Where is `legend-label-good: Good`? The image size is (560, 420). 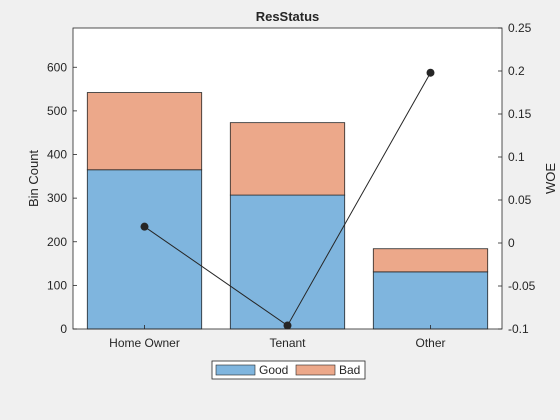
legend-label-good: Good is located at coordinates (273, 370).